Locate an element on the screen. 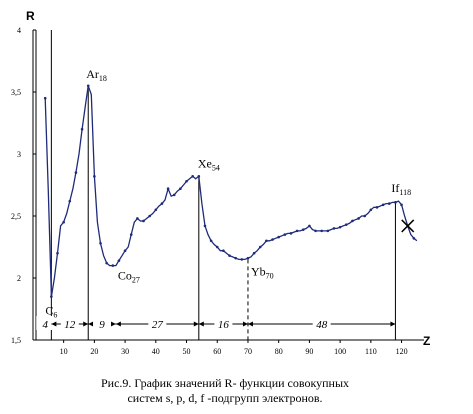  segment-label: 12 is located at coordinates (70, 325).